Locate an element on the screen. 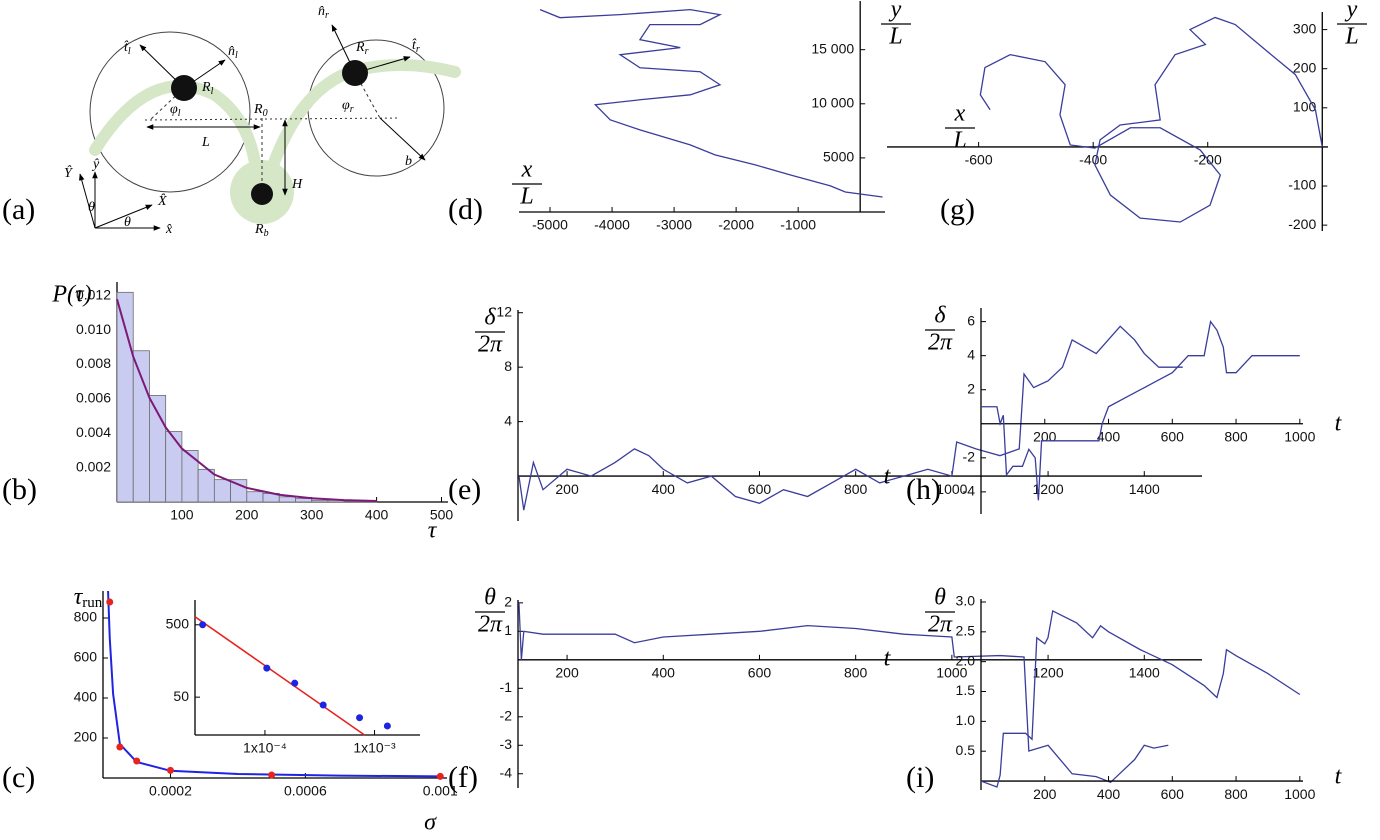  y-tick-label: 0.010 is located at coordinates (93, 329).